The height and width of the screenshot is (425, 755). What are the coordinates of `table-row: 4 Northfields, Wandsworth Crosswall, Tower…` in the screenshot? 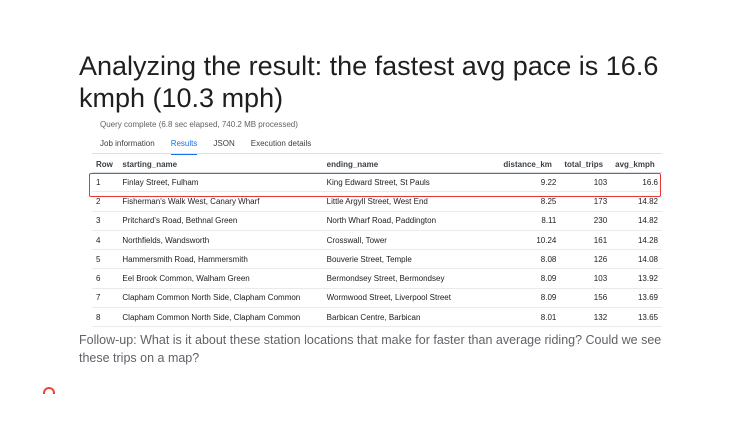 It's located at (377, 240).